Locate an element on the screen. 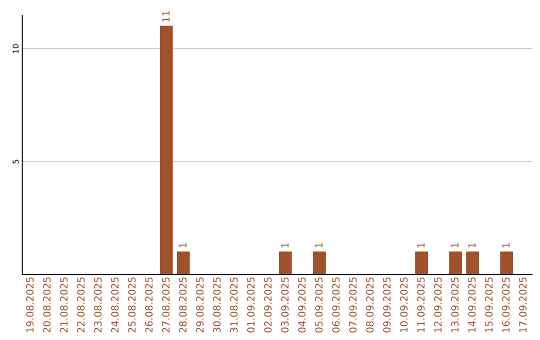  x-tick-label: 10.09.2025 is located at coordinates (404, 305).